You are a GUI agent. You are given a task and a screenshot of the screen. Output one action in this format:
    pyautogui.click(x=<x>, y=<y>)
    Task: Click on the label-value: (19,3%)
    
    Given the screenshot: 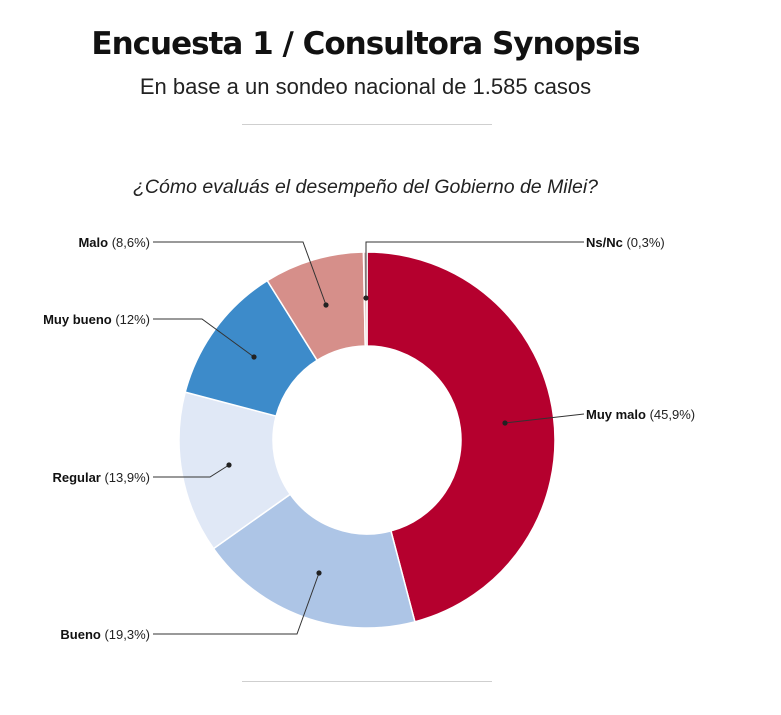 What is the action you would take?
    pyautogui.click(x=127, y=634)
    